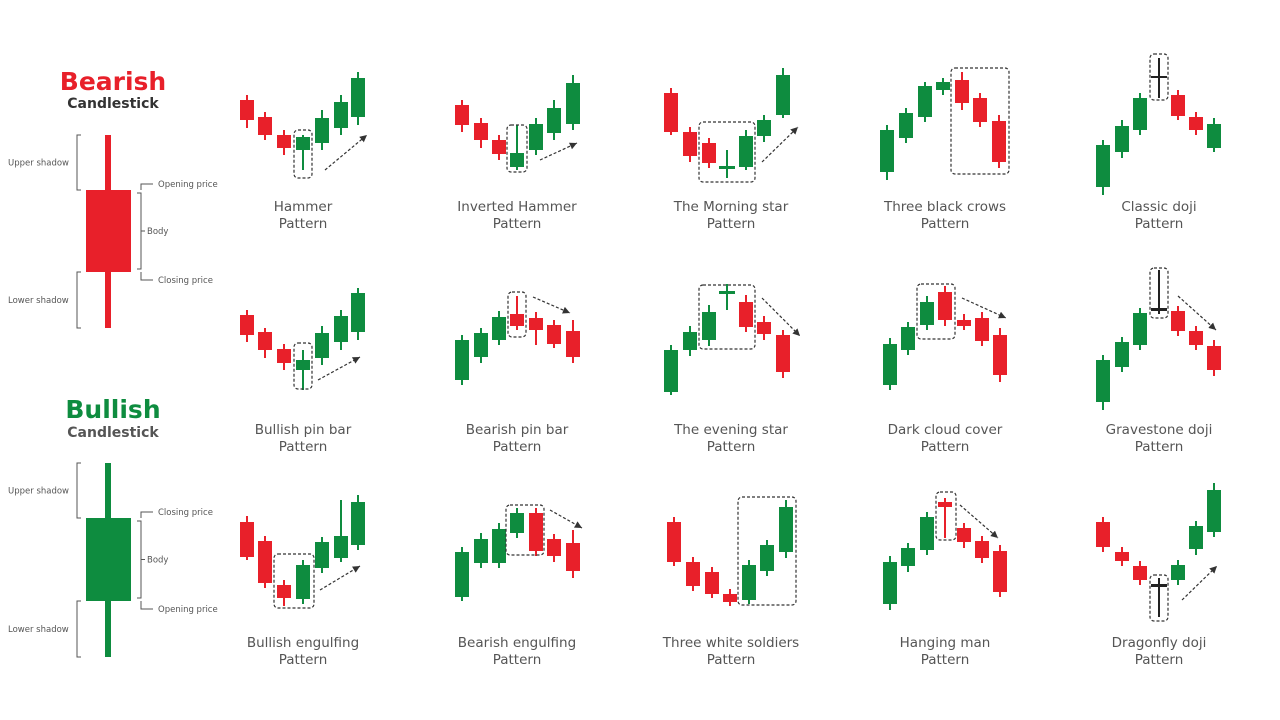 This screenshot has width=1280, height=720. What do you see at coordinates (157, 232) in the screenshot?
I see `annotation: Body` at bounding box center [157, 232].